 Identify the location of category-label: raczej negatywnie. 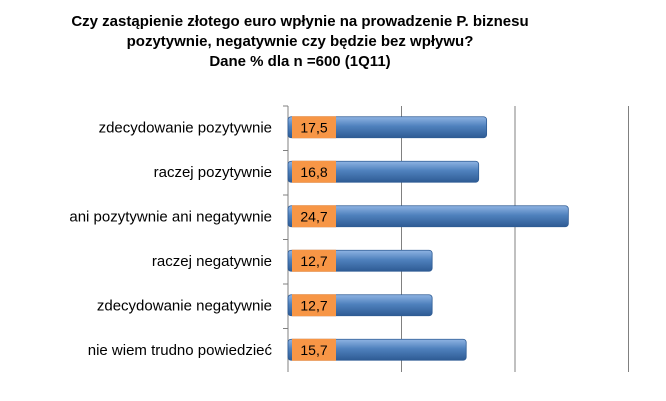
(212, 261).